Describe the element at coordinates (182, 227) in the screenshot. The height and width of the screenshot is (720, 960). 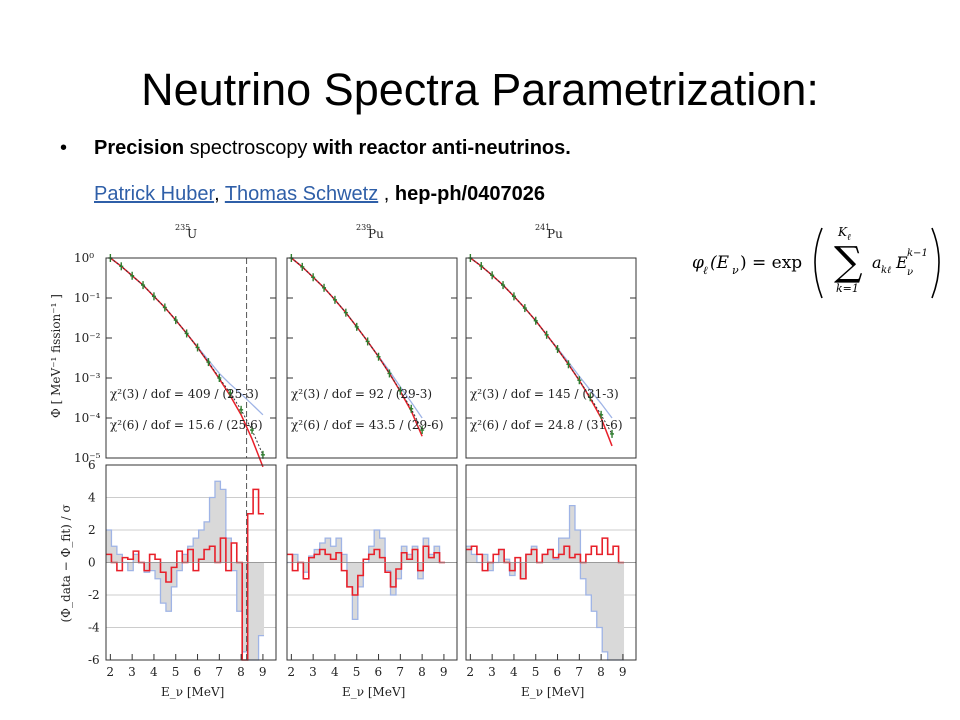
I see `isotope-mass-label: 235` at that location.